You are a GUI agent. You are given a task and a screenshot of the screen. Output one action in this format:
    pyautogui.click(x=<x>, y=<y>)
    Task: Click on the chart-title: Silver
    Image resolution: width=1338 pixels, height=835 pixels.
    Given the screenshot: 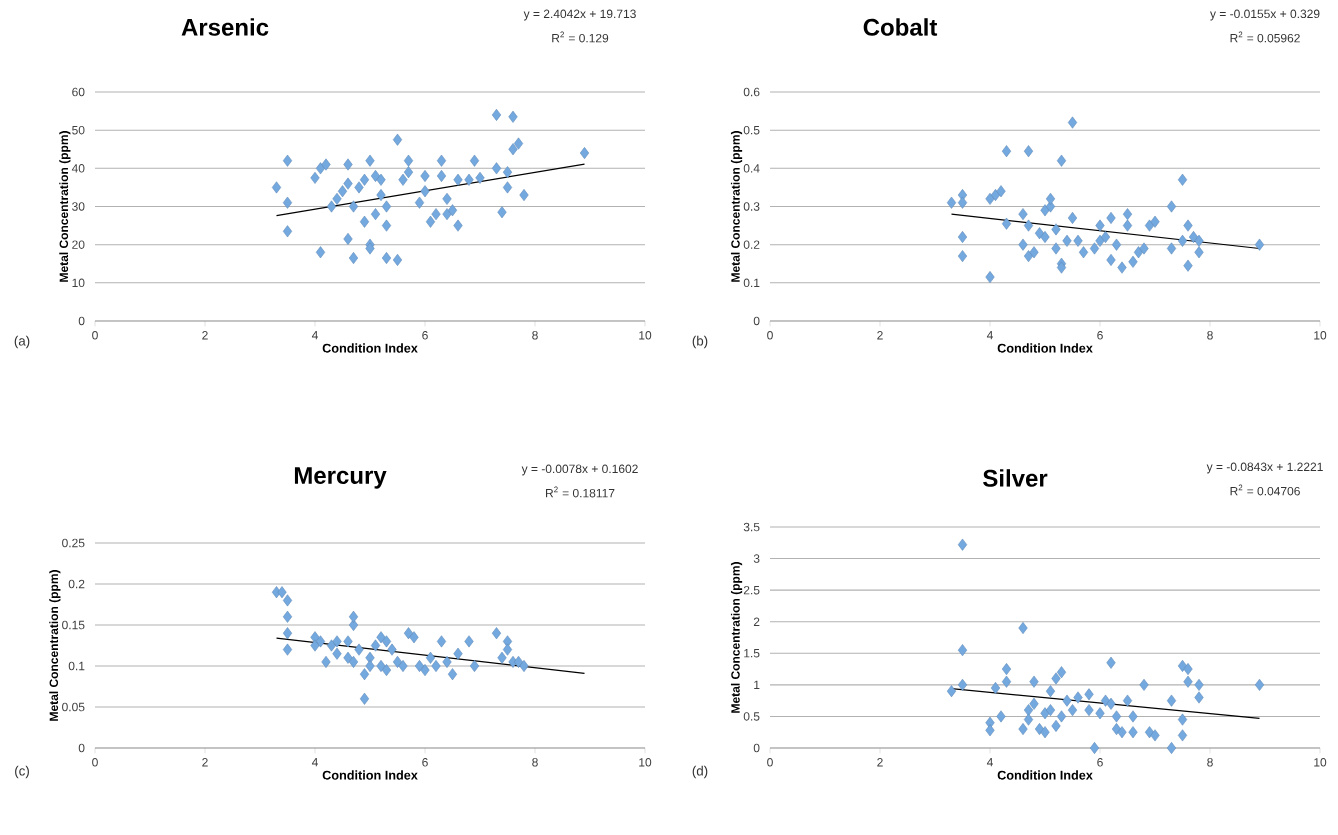 What is the action you would take?
    pyautogui.click(x=1015, y=478)
    